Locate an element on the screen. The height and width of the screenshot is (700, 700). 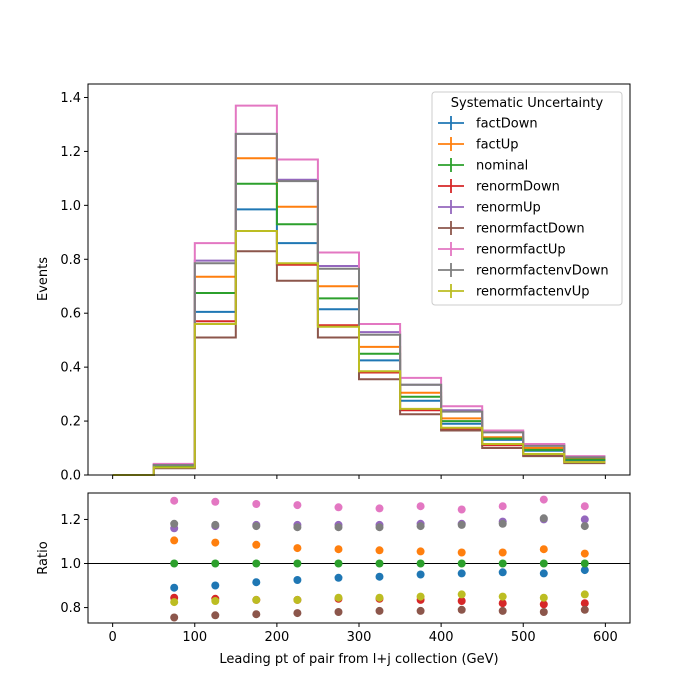
main-y-tick-label: 1.4 is located at coordinates (70, 98).